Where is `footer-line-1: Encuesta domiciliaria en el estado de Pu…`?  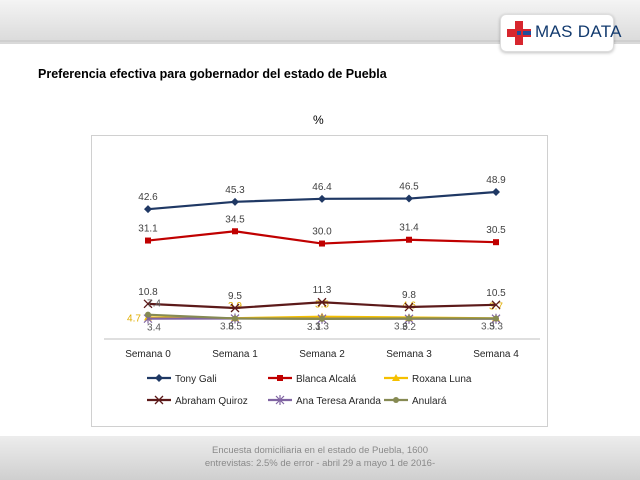 footer-line-1: Encuesta domiciliaria en el estado de Pu… is located at coordinates (319, 450).